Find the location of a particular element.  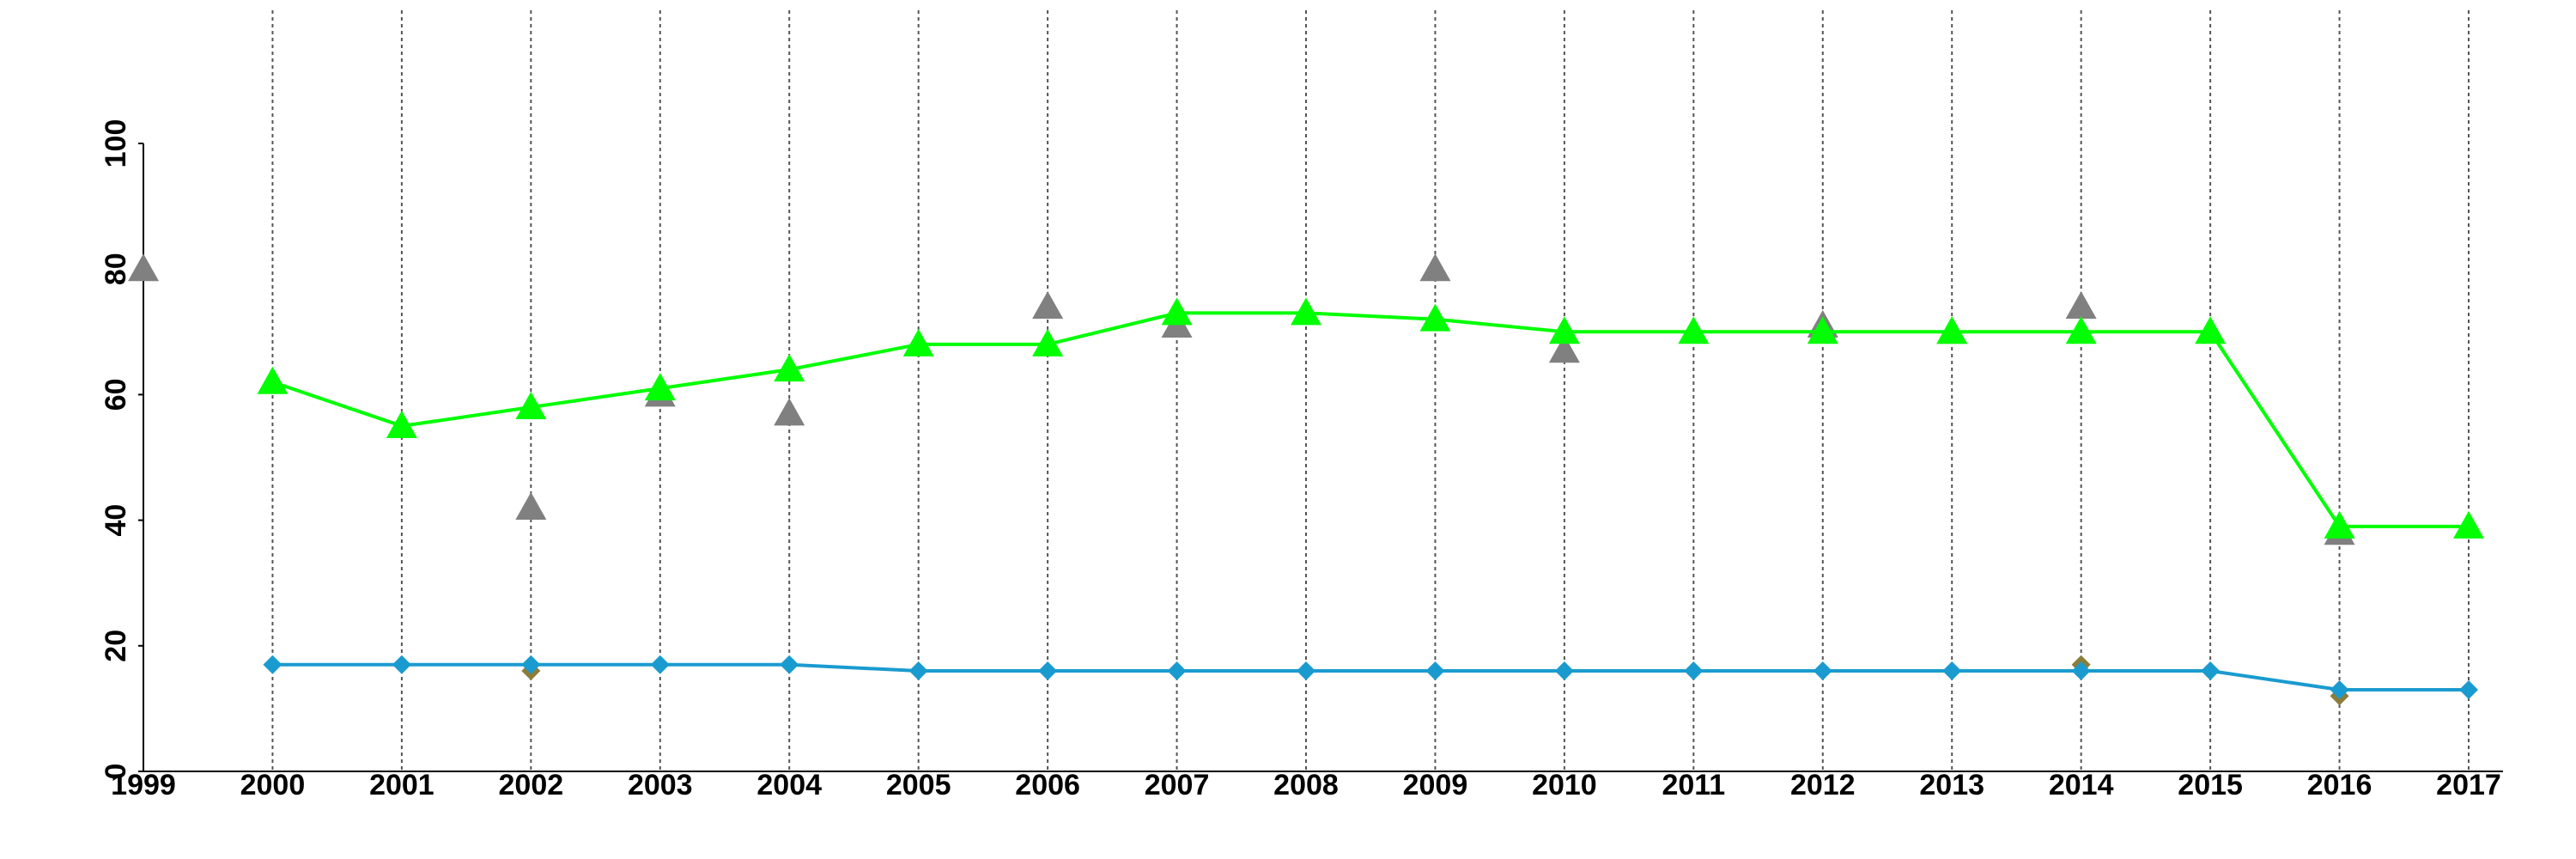

series-line is located at coordinates (1371, 676).